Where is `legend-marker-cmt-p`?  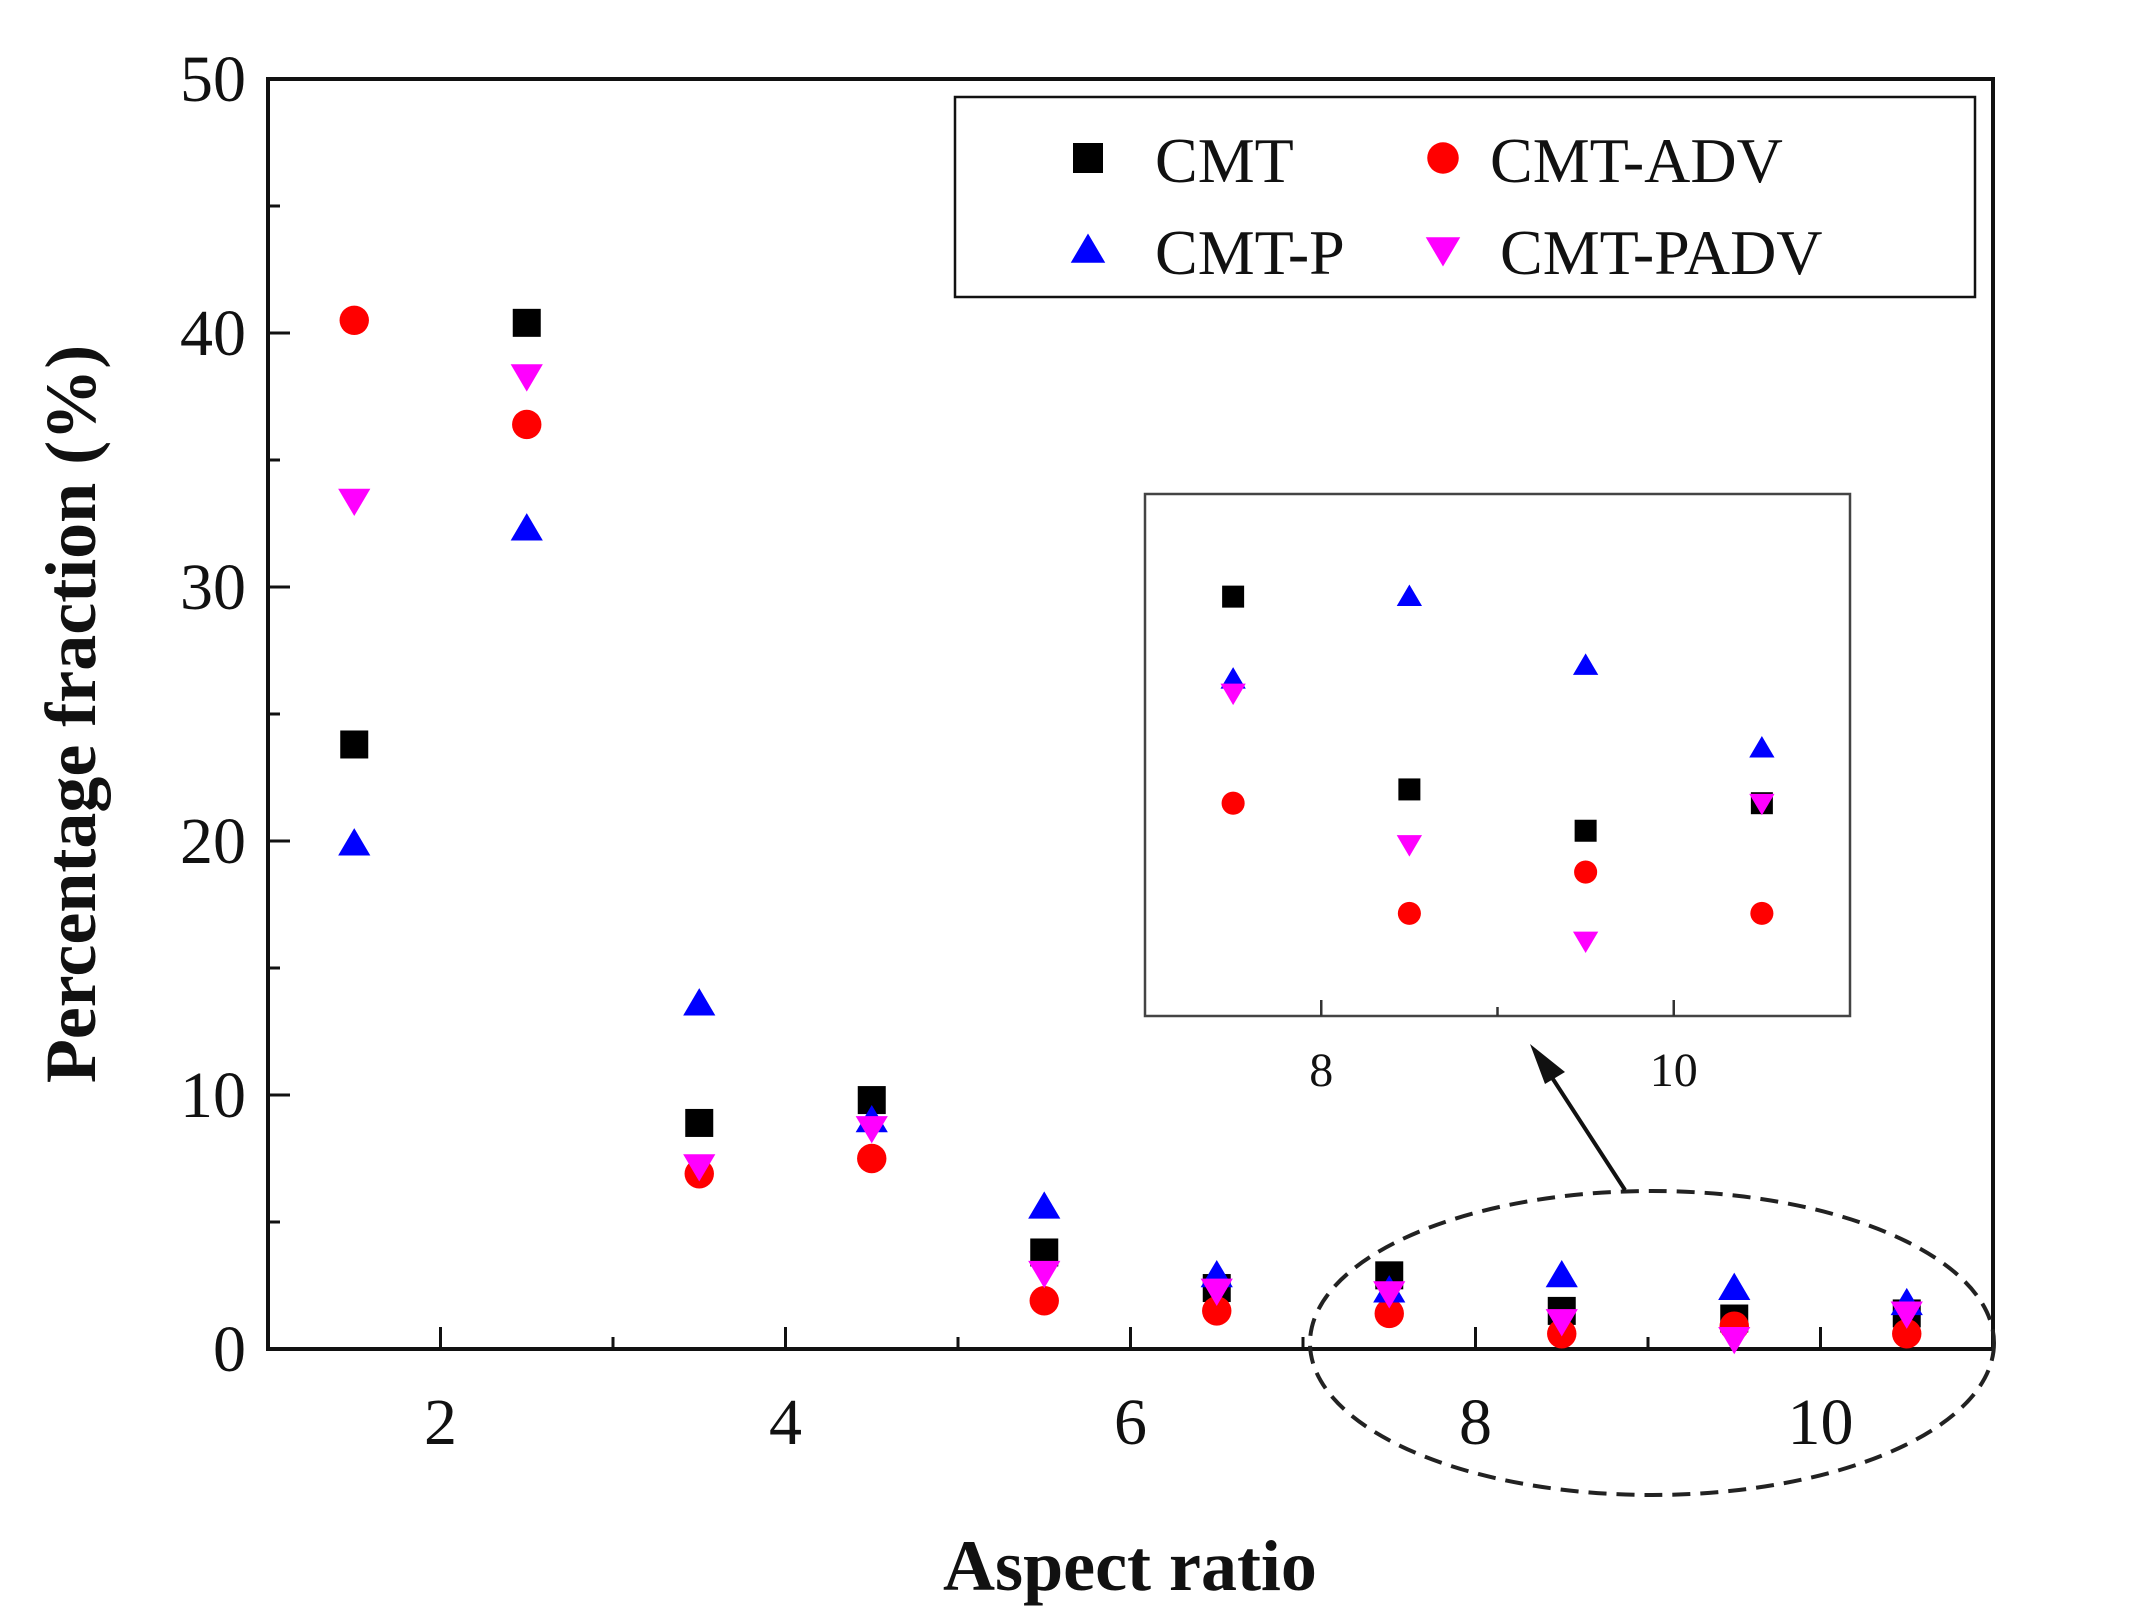 legend-marker-cmt-p is located at coordinates (1088, 248).